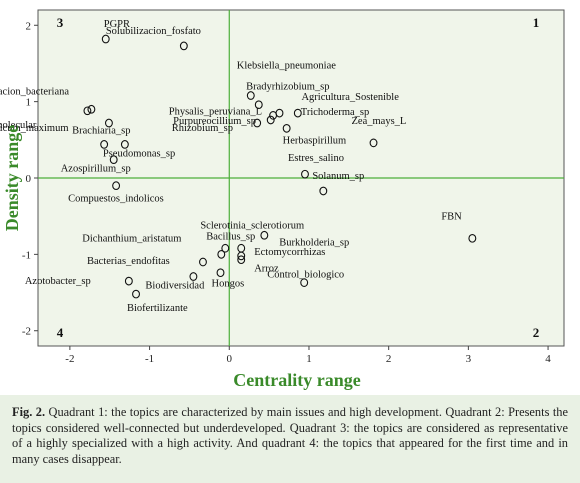 The height and width of the screenshot is (483, 580). Describe the element at coordinates (60, 332) in the screenshot. I see `quadrant-label-4: 4` at that location.